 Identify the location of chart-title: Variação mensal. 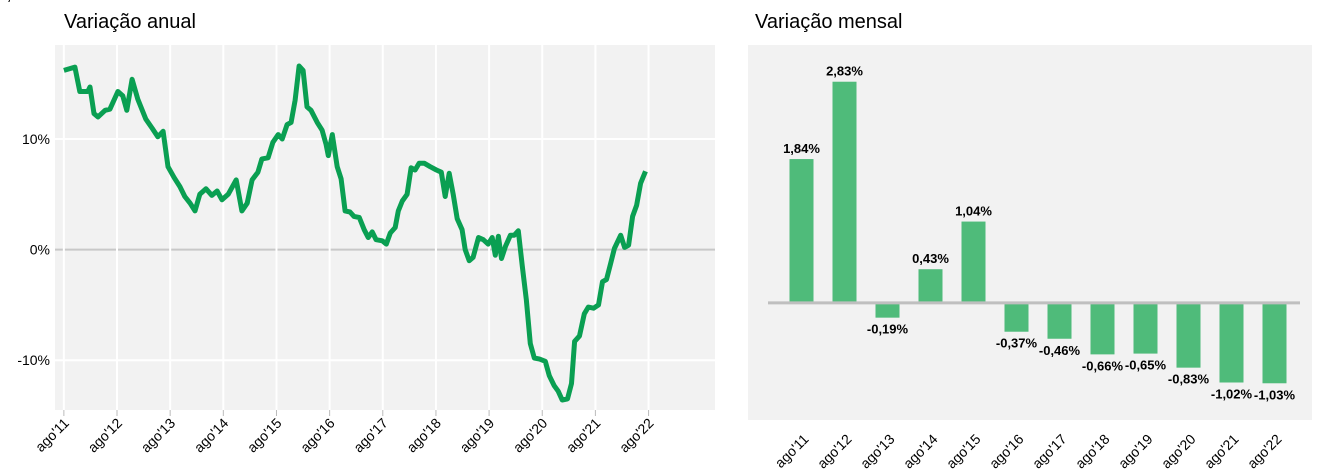
(828, 22).